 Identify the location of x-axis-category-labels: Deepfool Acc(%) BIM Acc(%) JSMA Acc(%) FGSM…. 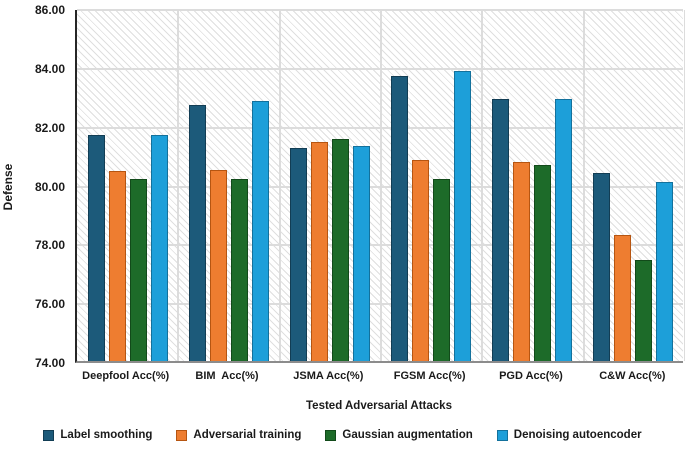
(379, 376).